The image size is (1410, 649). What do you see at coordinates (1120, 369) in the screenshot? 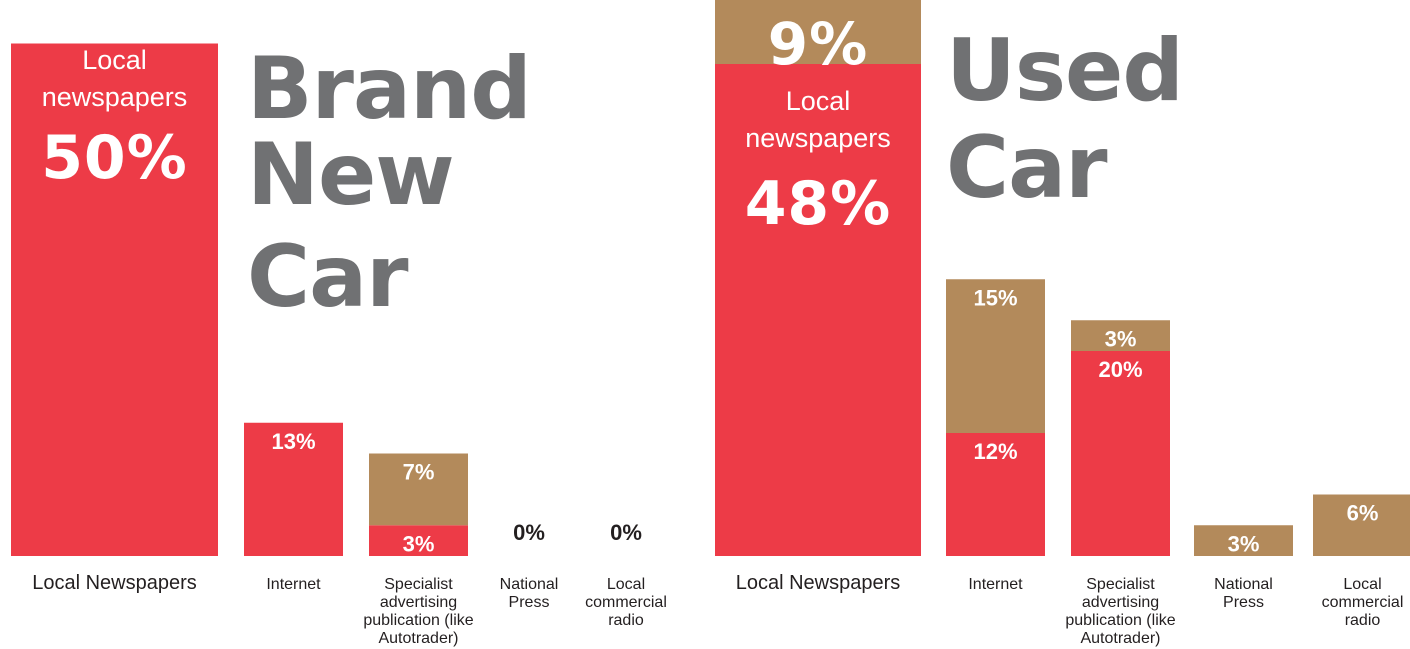
I see `bar-value-label: 20%` at bounding box center [1120, 369].